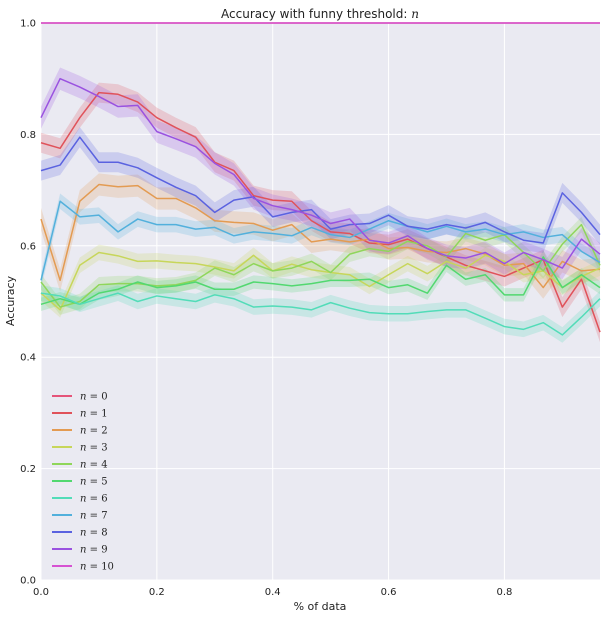 Image resolution: width=607 pixels, height=619 pixels. Describe the element at coordinates (28, 469) in the screenshot. I see `y-tick-label: 0.2` at that location.